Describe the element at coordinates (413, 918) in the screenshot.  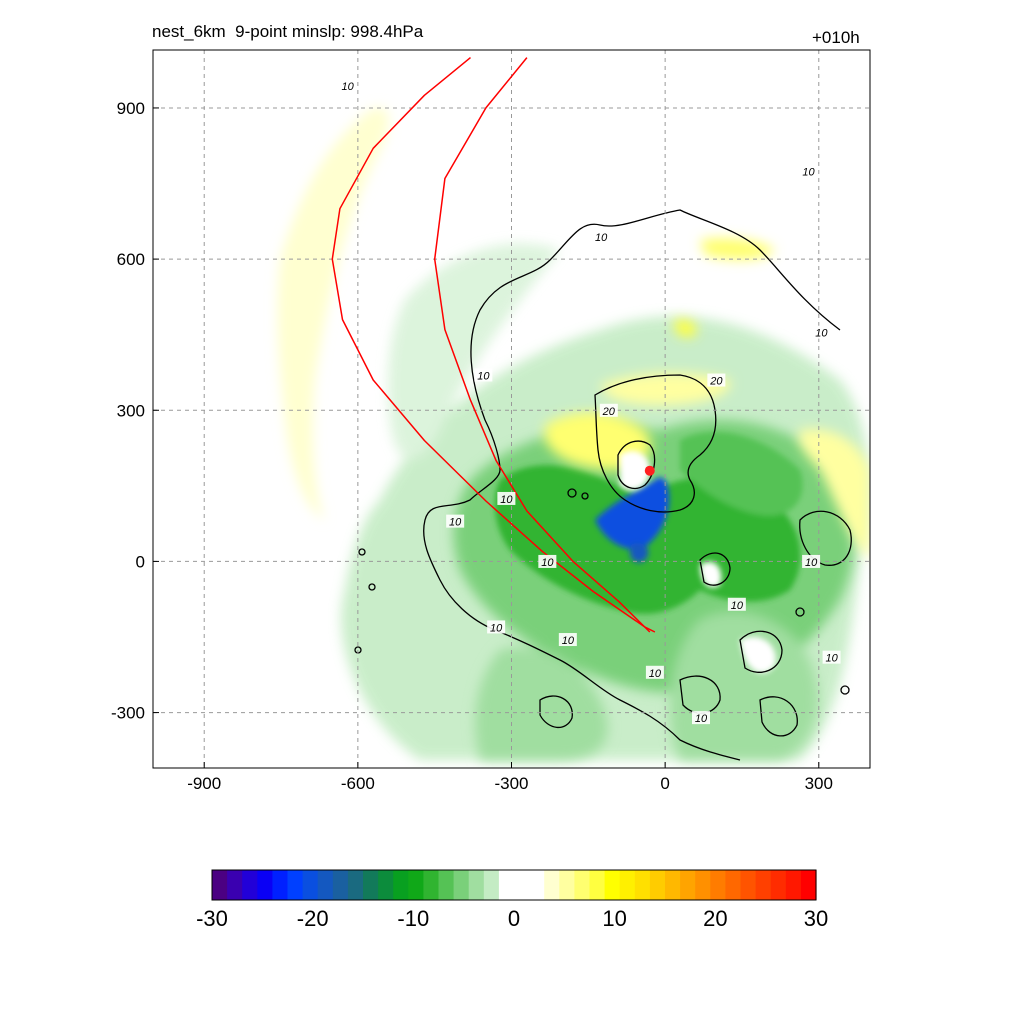
I see `colorbar-tick-label: -10` at that location.